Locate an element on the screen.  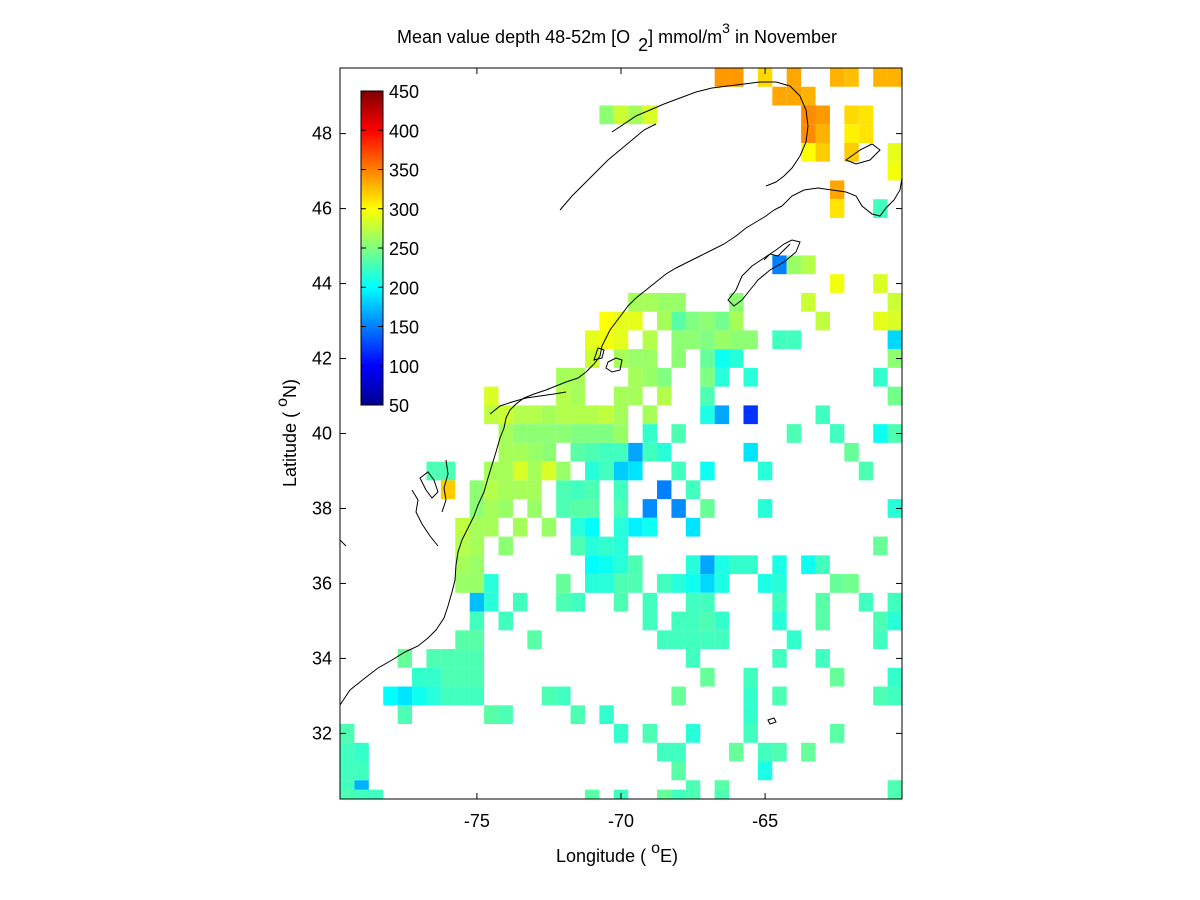
x-tick-label: -70 is located at coordinates (621, 821).